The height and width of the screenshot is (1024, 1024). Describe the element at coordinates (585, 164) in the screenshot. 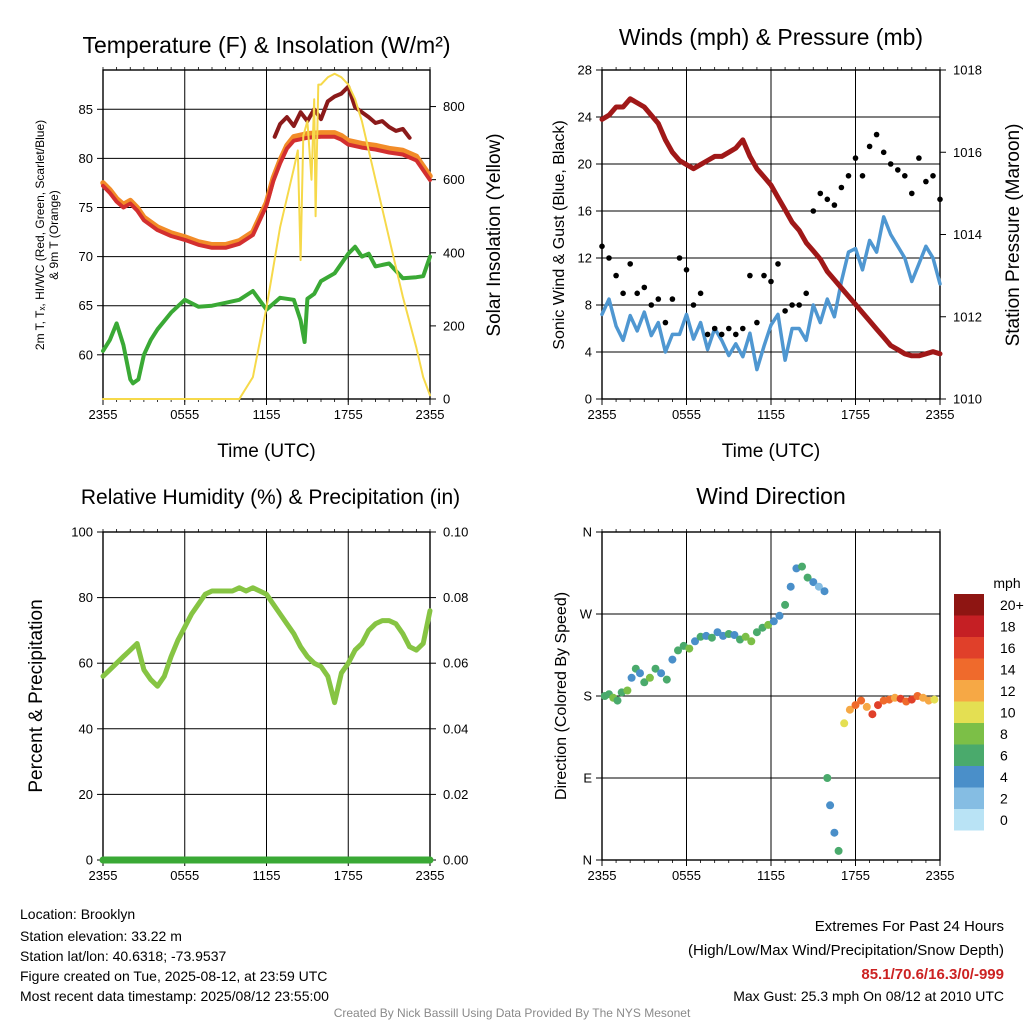

I see `winds-ytick-label: 20` at that location.